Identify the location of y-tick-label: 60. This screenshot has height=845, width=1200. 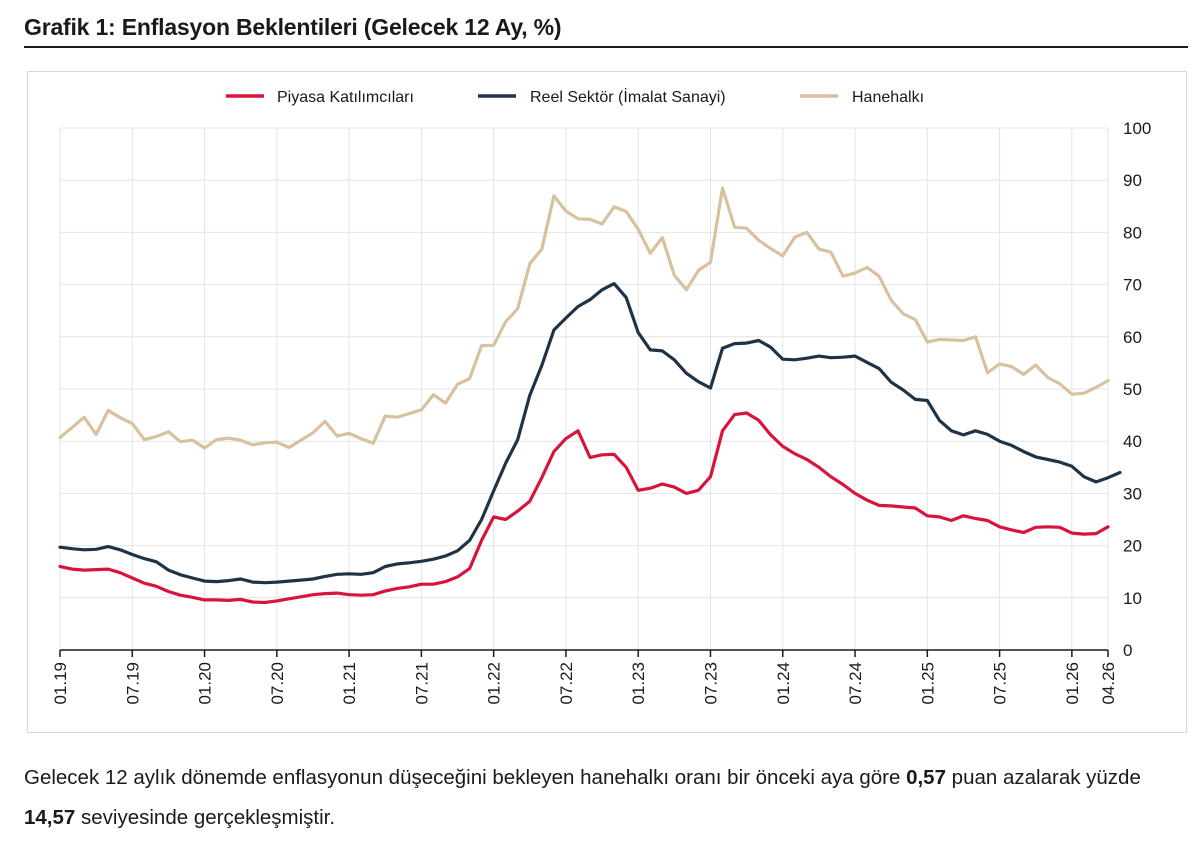
(1132, 337).